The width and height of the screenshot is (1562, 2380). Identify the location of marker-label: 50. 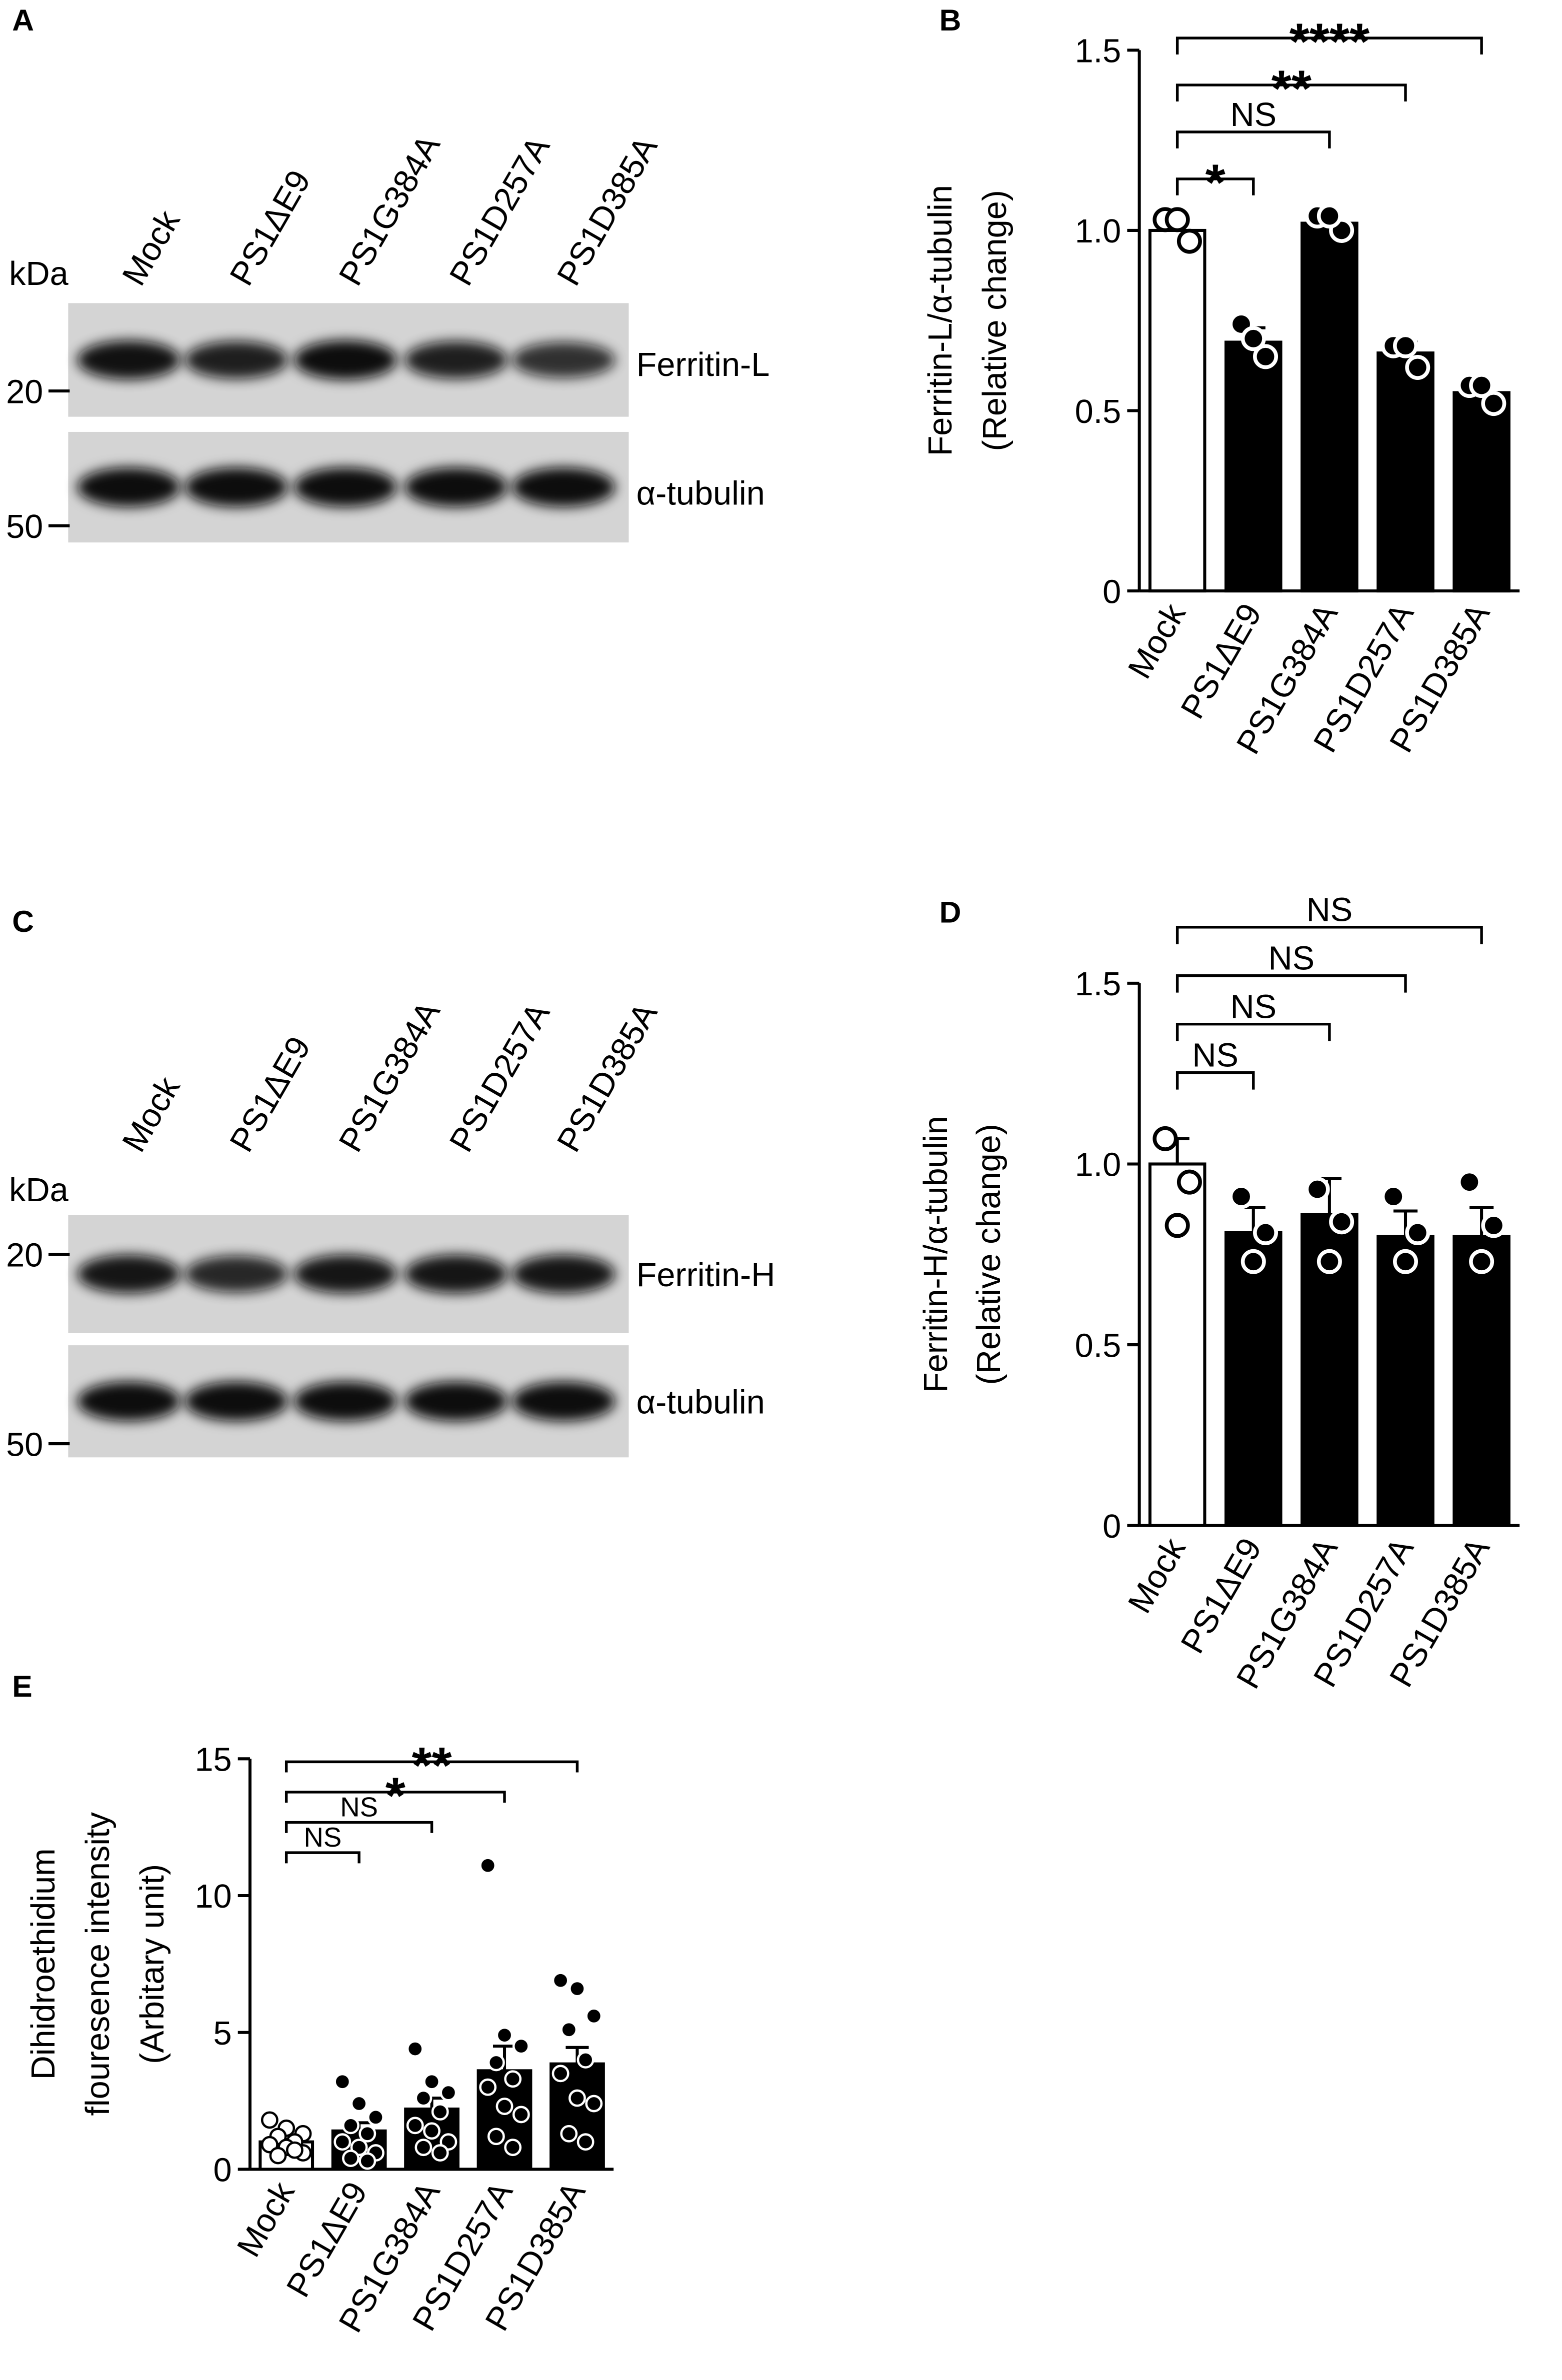
(24, 526).